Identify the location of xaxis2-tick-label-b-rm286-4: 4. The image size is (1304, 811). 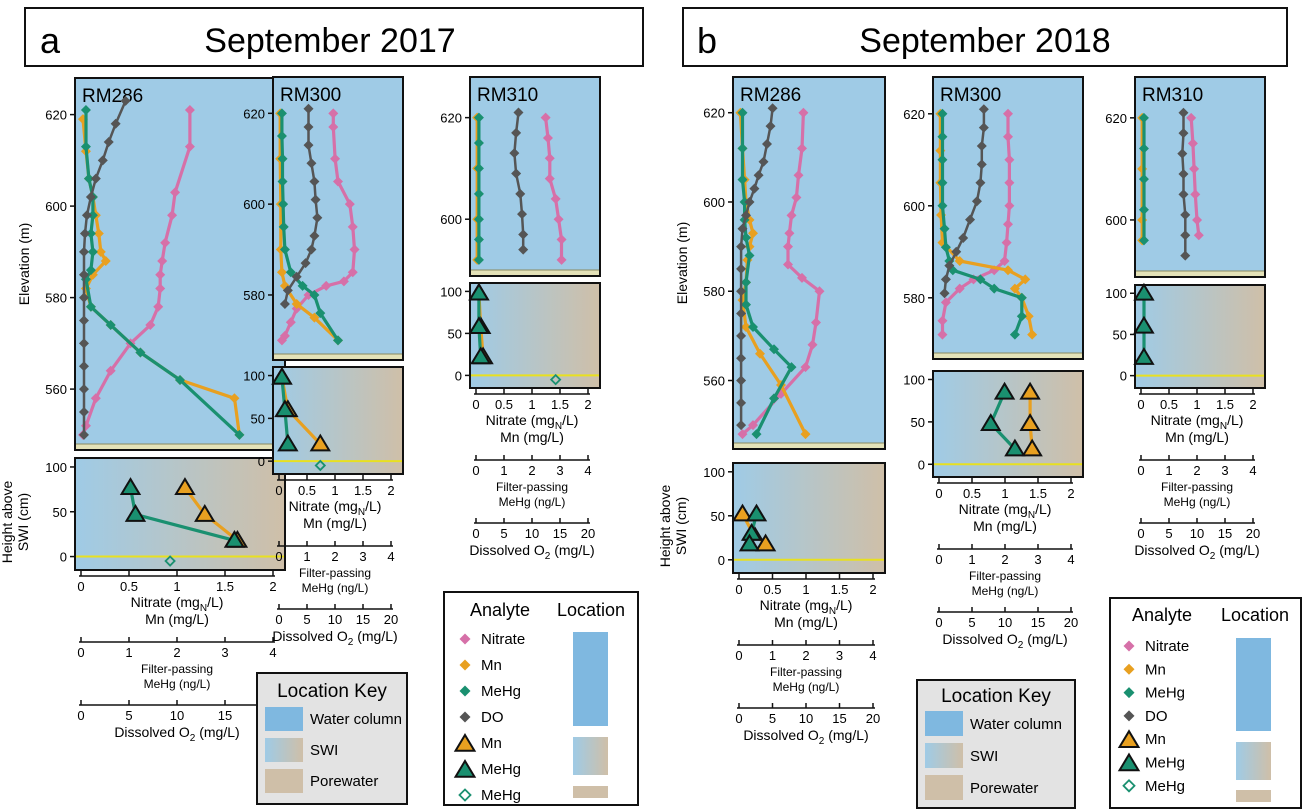
(872, 655).